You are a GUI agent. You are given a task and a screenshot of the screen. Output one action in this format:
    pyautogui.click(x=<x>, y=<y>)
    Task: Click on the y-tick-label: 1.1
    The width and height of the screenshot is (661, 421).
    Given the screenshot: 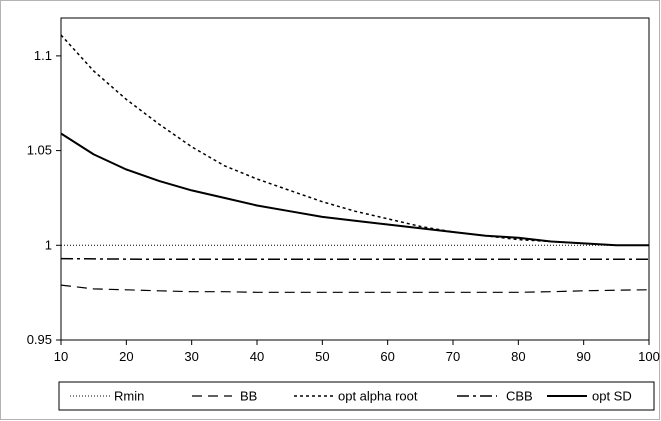 What is the action you would take?
    pyautogui.click(x=43, y=55)
    